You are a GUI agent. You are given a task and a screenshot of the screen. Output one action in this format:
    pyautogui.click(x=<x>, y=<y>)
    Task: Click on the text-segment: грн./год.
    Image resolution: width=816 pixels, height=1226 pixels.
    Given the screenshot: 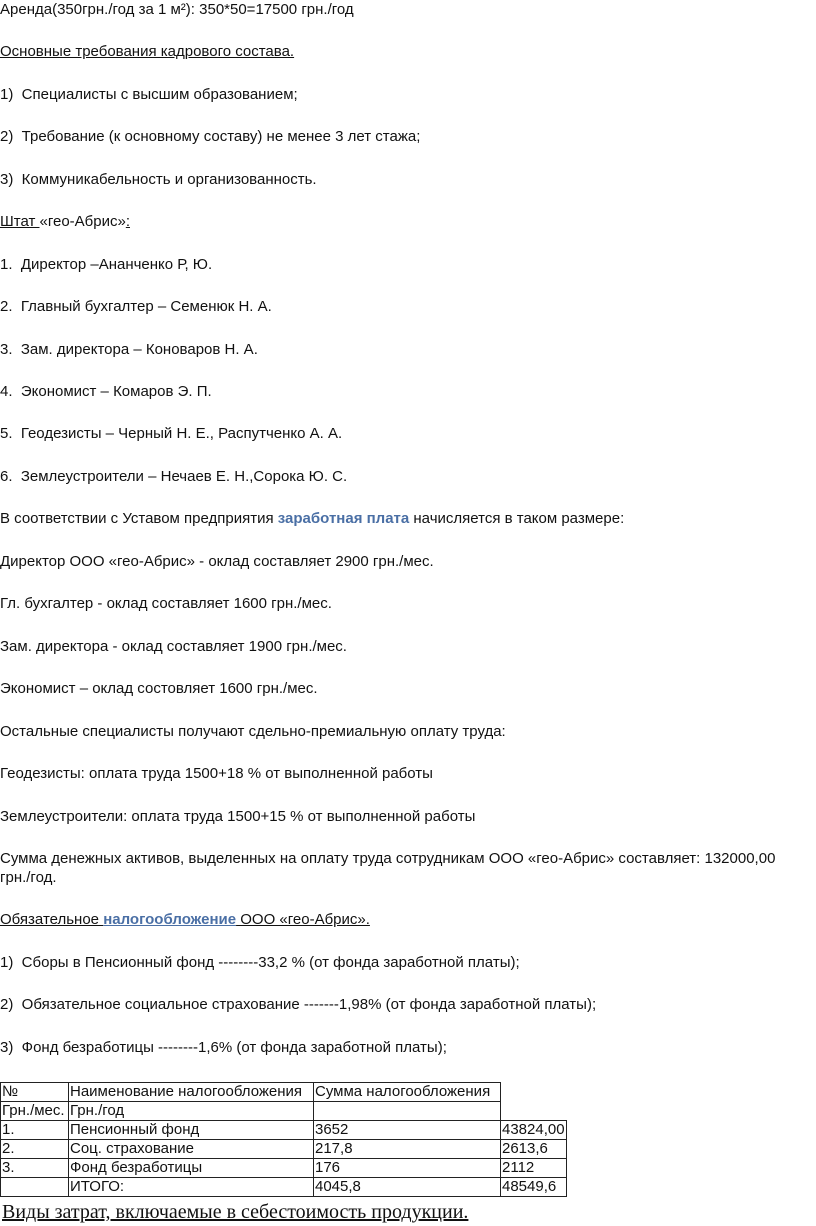 What is the action you would take?
    pyautogui.click(x=28, y=877)
    